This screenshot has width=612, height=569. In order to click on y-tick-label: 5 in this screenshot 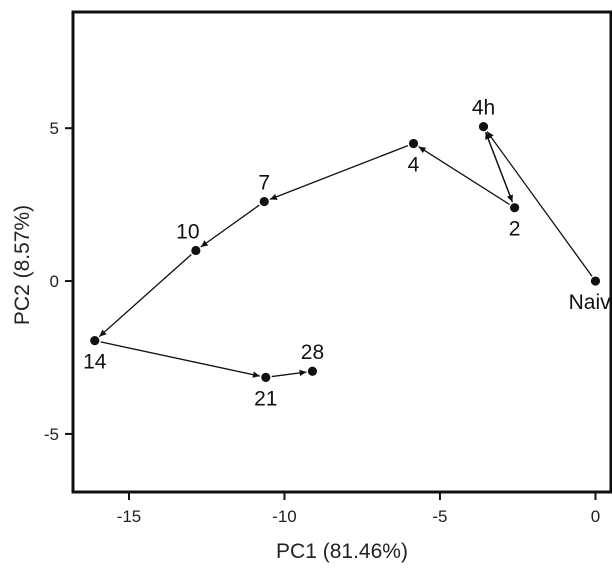, I will do `click(54, 128)`.